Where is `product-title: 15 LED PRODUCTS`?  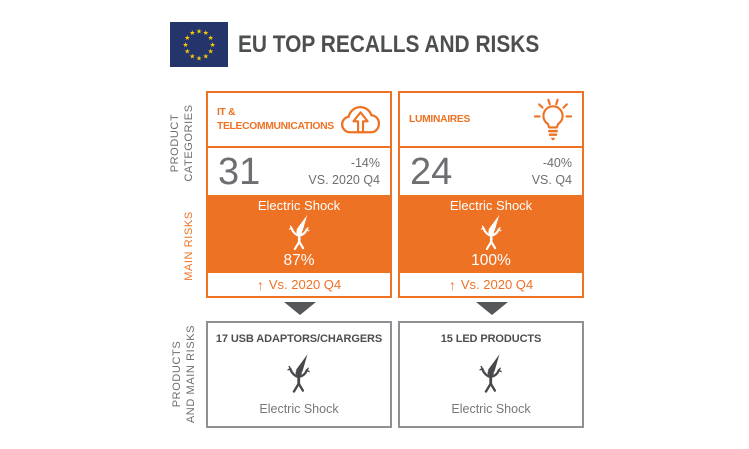 product-title: 15 LED PRODUCTS is located at coordinates (491, 339).